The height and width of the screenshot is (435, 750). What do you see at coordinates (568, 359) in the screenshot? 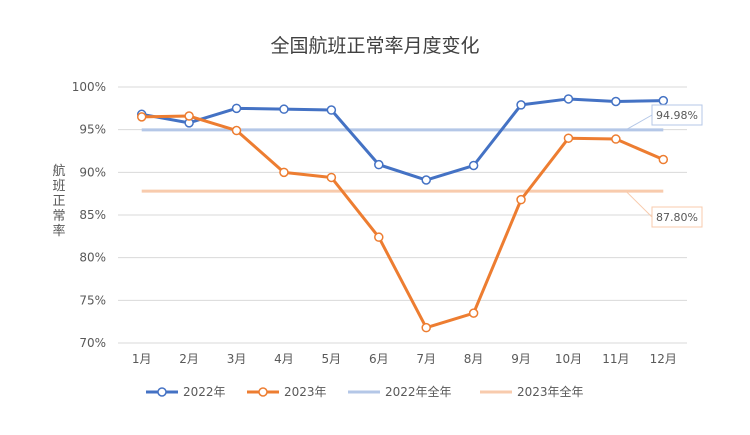
I see `x-tick-label: 10月` at bounding box center [568, 359].